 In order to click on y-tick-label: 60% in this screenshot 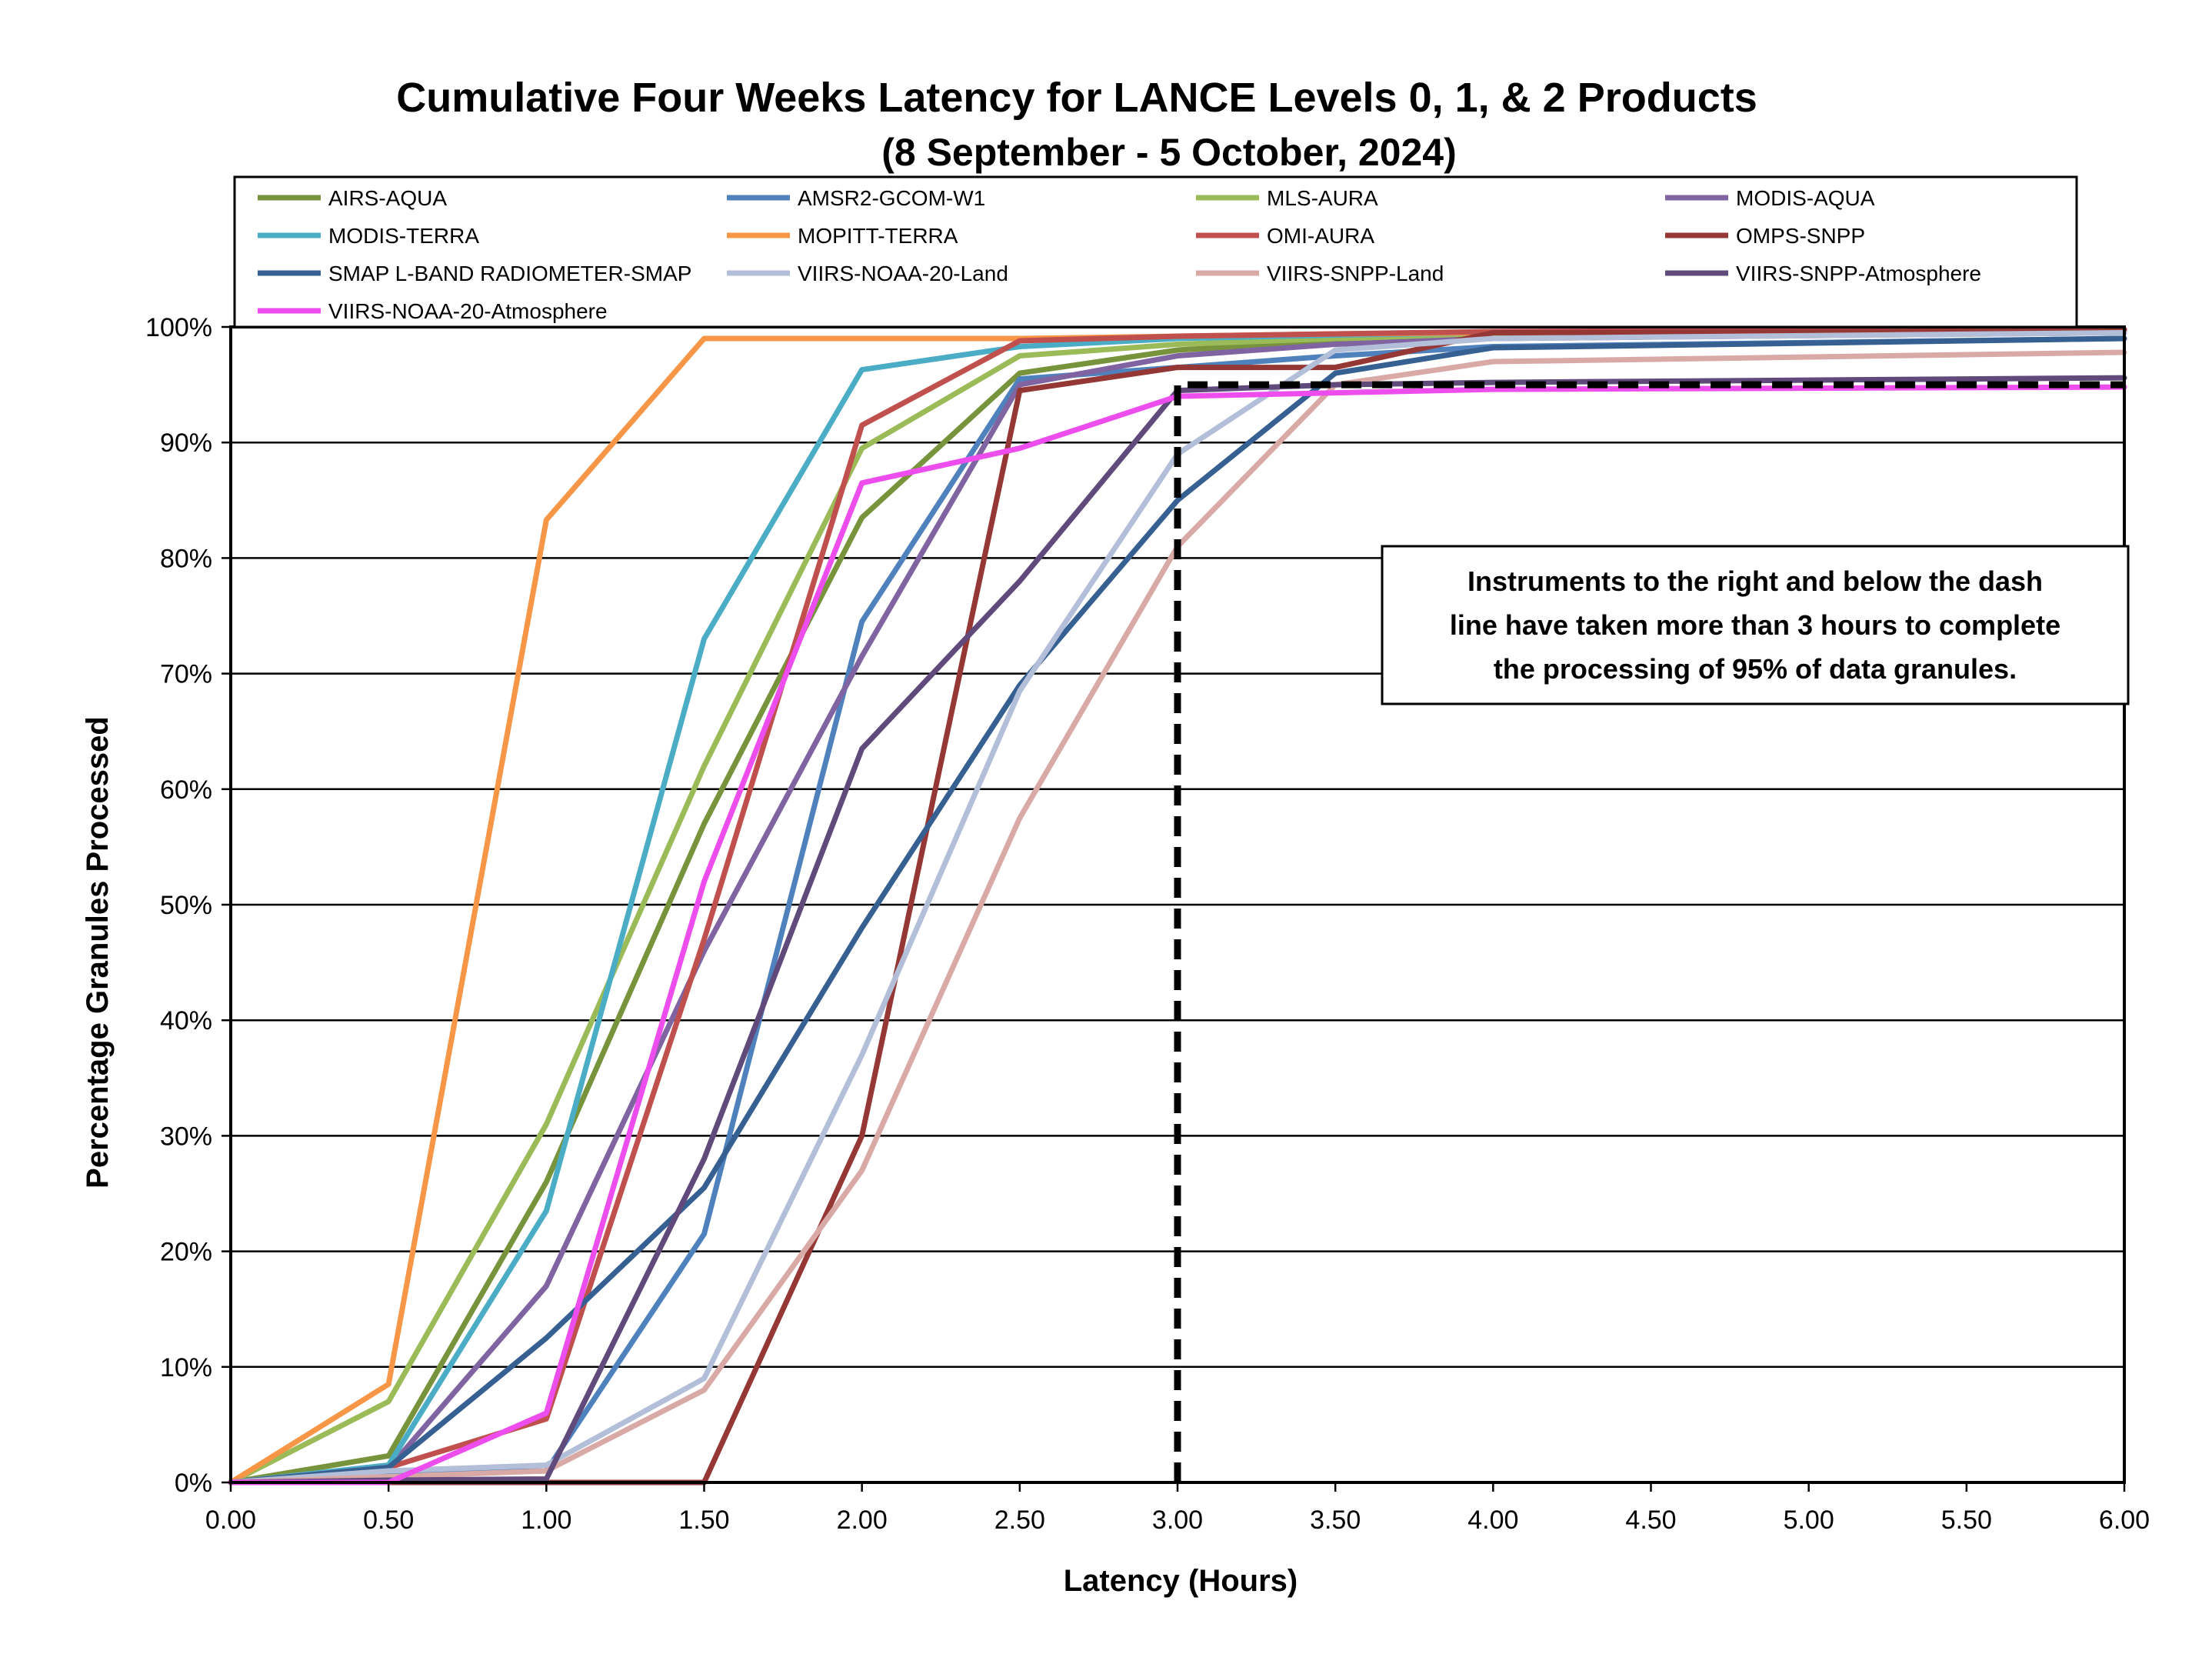, I will do `click(186, 790)`.